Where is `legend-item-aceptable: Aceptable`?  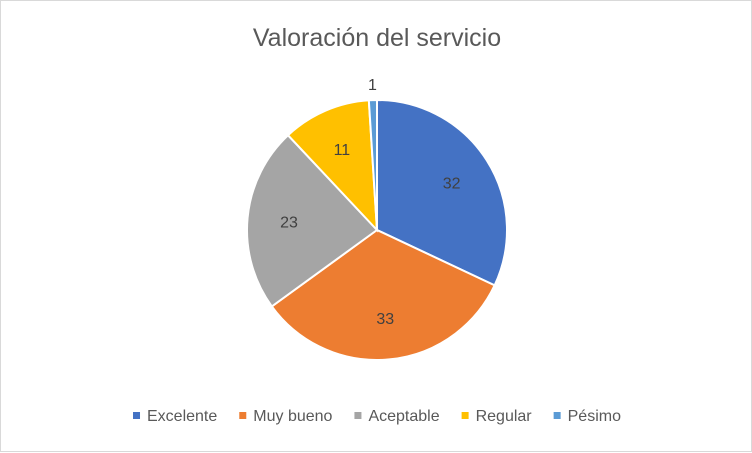 legend-item-aceptable: Aceptable is located at coordinates (397, 416).